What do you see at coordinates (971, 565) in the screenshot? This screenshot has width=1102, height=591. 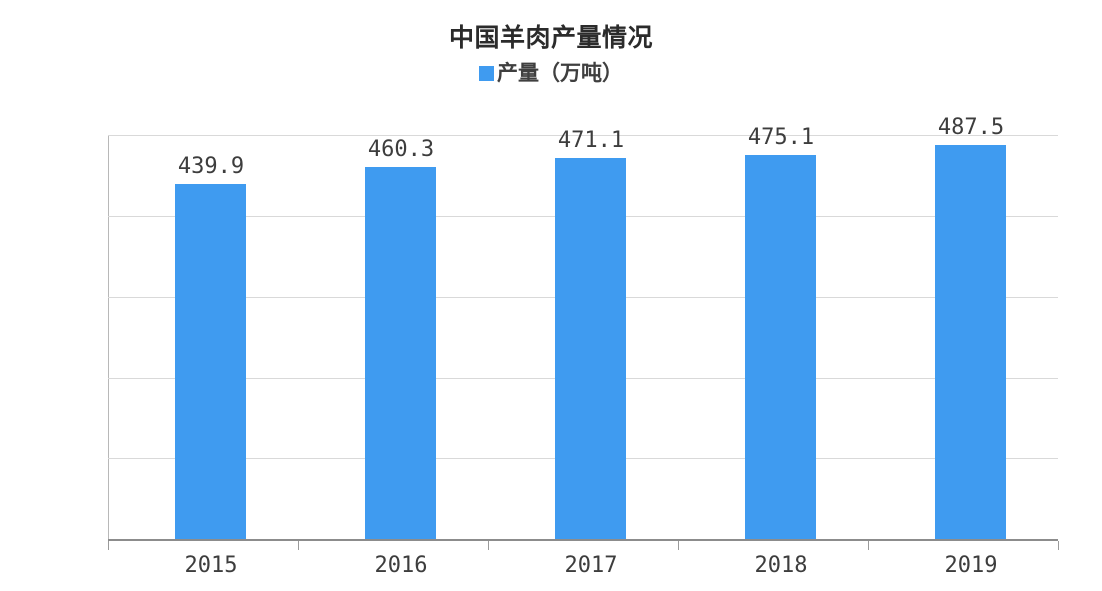 I see `x-tick-label-2019: 2019` at bounding box center [971, 565].